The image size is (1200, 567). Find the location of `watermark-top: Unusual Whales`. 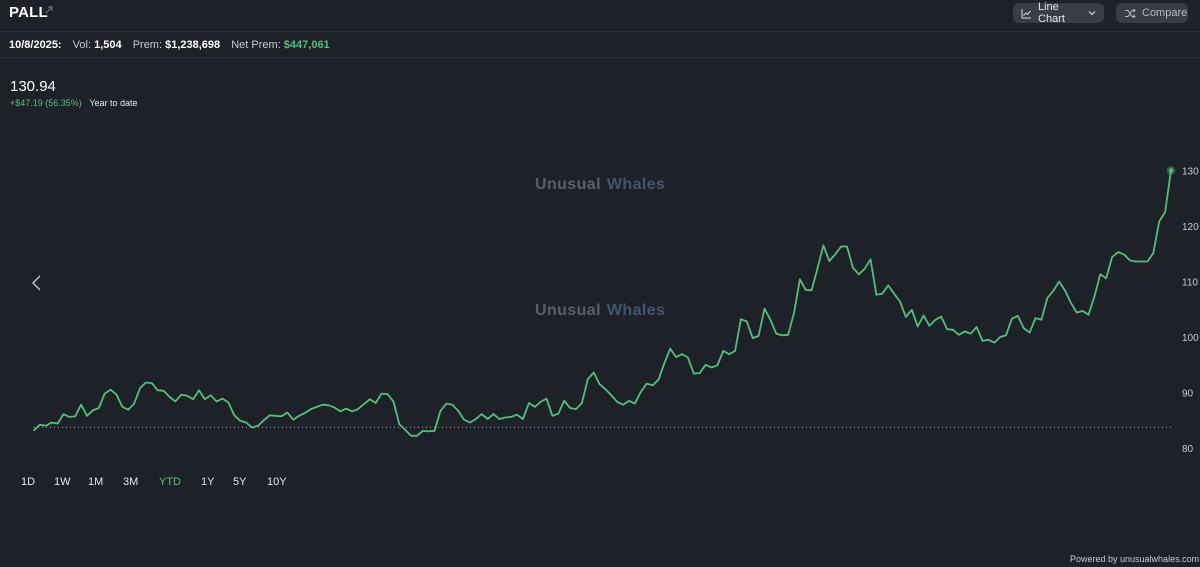

watermark-top: Unusual Whales is located at coordinates (600, 185).